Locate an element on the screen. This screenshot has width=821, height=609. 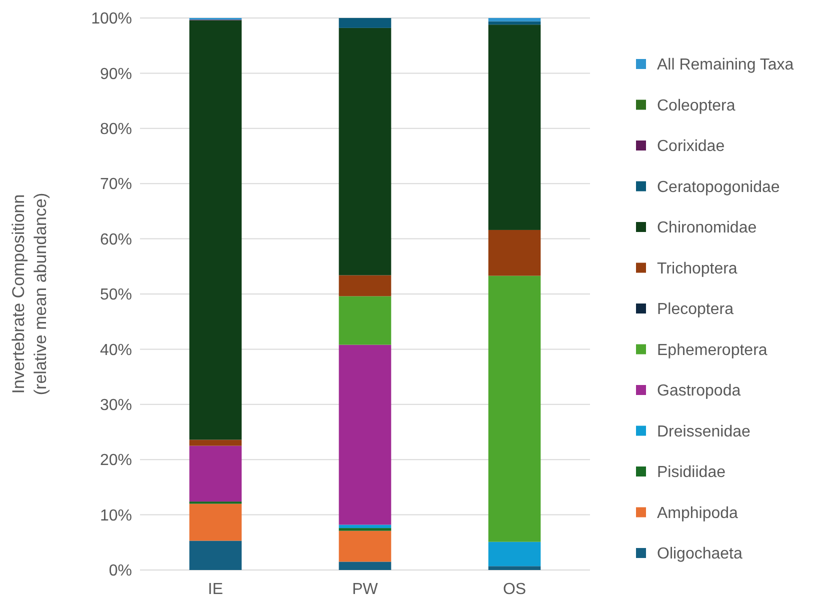
y-tick-label: 80% is located at coordinates (116, 129).